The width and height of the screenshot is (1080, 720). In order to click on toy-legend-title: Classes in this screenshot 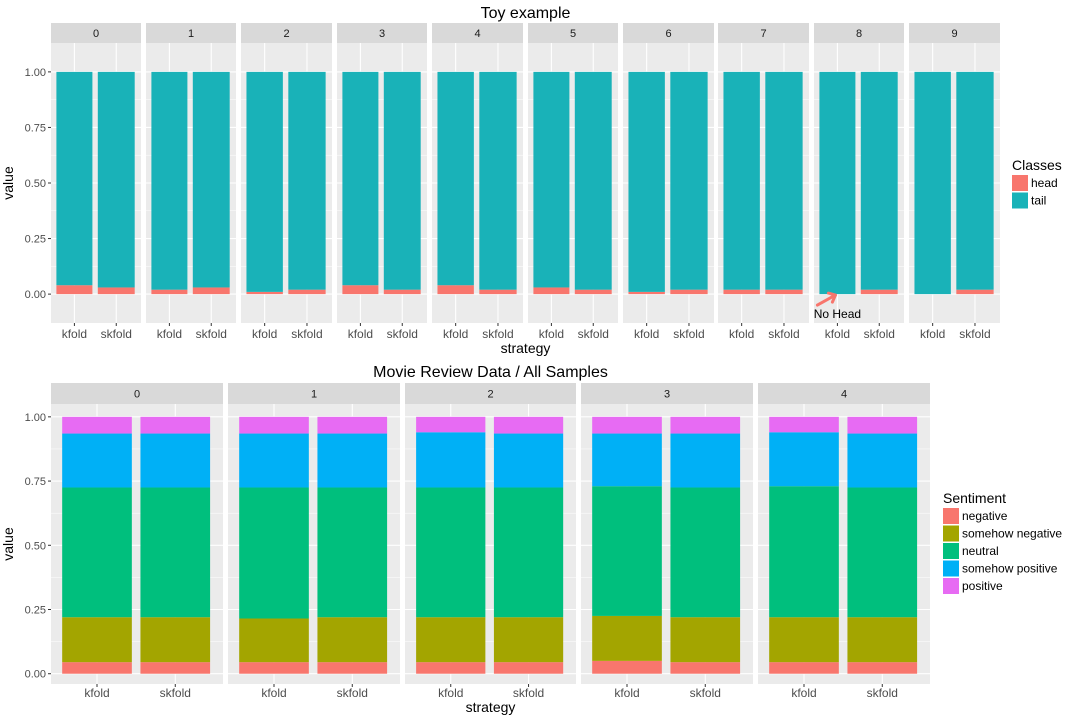, I will do `click(1037, 165)`.